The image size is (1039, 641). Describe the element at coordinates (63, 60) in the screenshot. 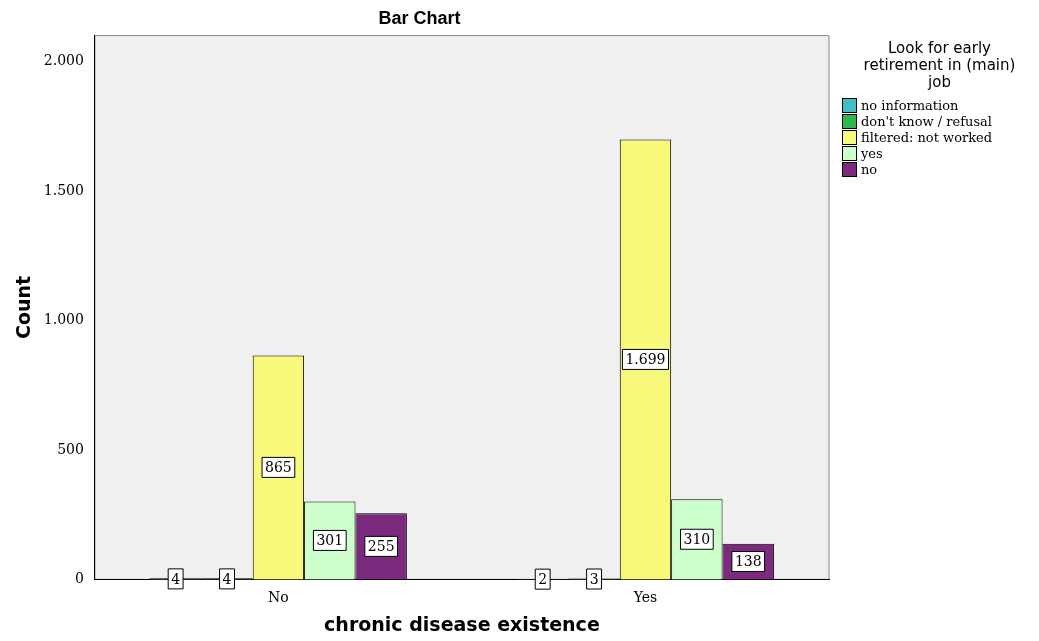

I see `y-tick-label: 2.000` at that location.